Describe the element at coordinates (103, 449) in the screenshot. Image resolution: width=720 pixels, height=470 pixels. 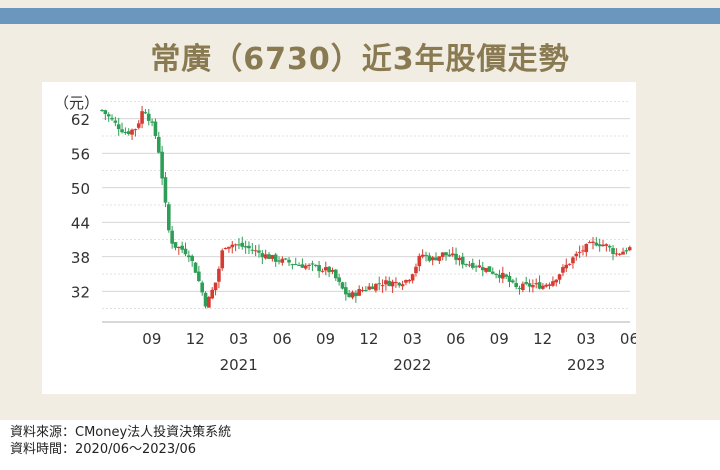
I see `data-period: 資料時間：2020/06～2023/06` at that location.